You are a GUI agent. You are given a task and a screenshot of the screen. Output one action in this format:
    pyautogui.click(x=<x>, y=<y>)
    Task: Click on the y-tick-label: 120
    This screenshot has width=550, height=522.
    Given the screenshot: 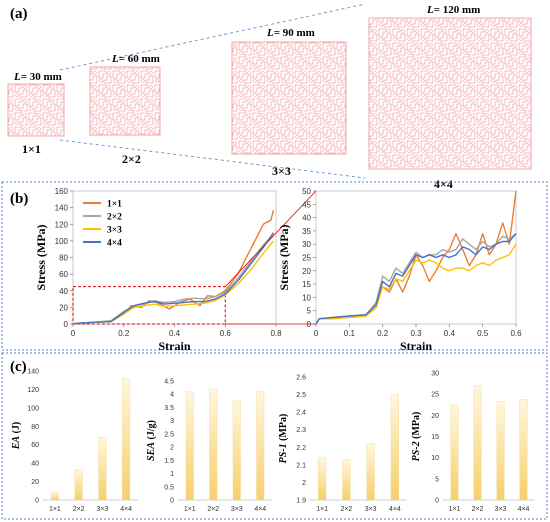 What is the action you would take?
    pyautogui.click(x=62, y=224)
    